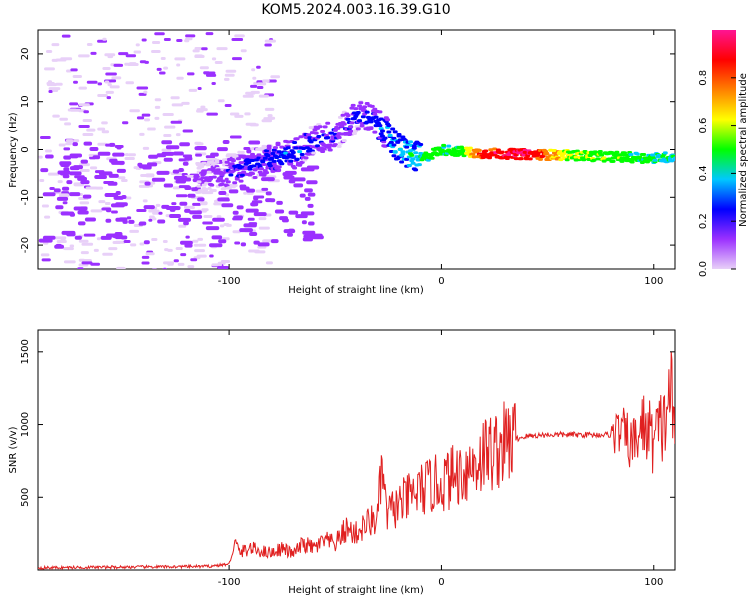 The width and height of the screenshot is (750, 600). I want to click on snr-y-tick-label: 1000, so click(25, 424).